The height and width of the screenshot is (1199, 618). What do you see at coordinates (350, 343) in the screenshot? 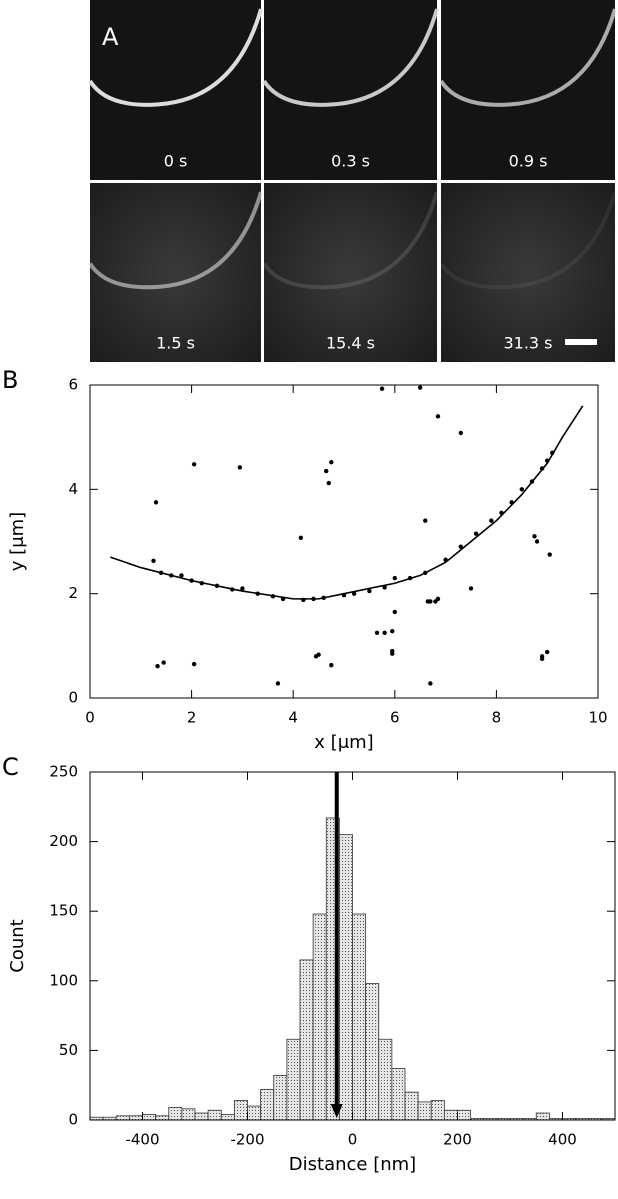
I see `frame-label: 15.4 s` at bounding box center [350, 343].